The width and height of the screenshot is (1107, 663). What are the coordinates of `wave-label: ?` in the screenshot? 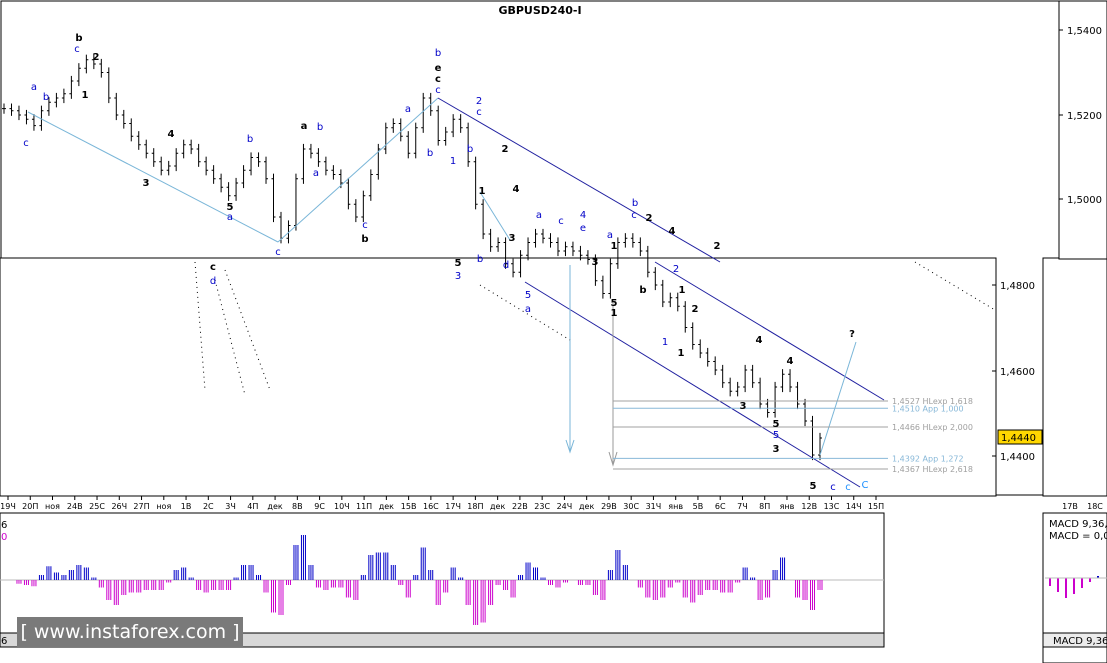 It's located at (852, 334).